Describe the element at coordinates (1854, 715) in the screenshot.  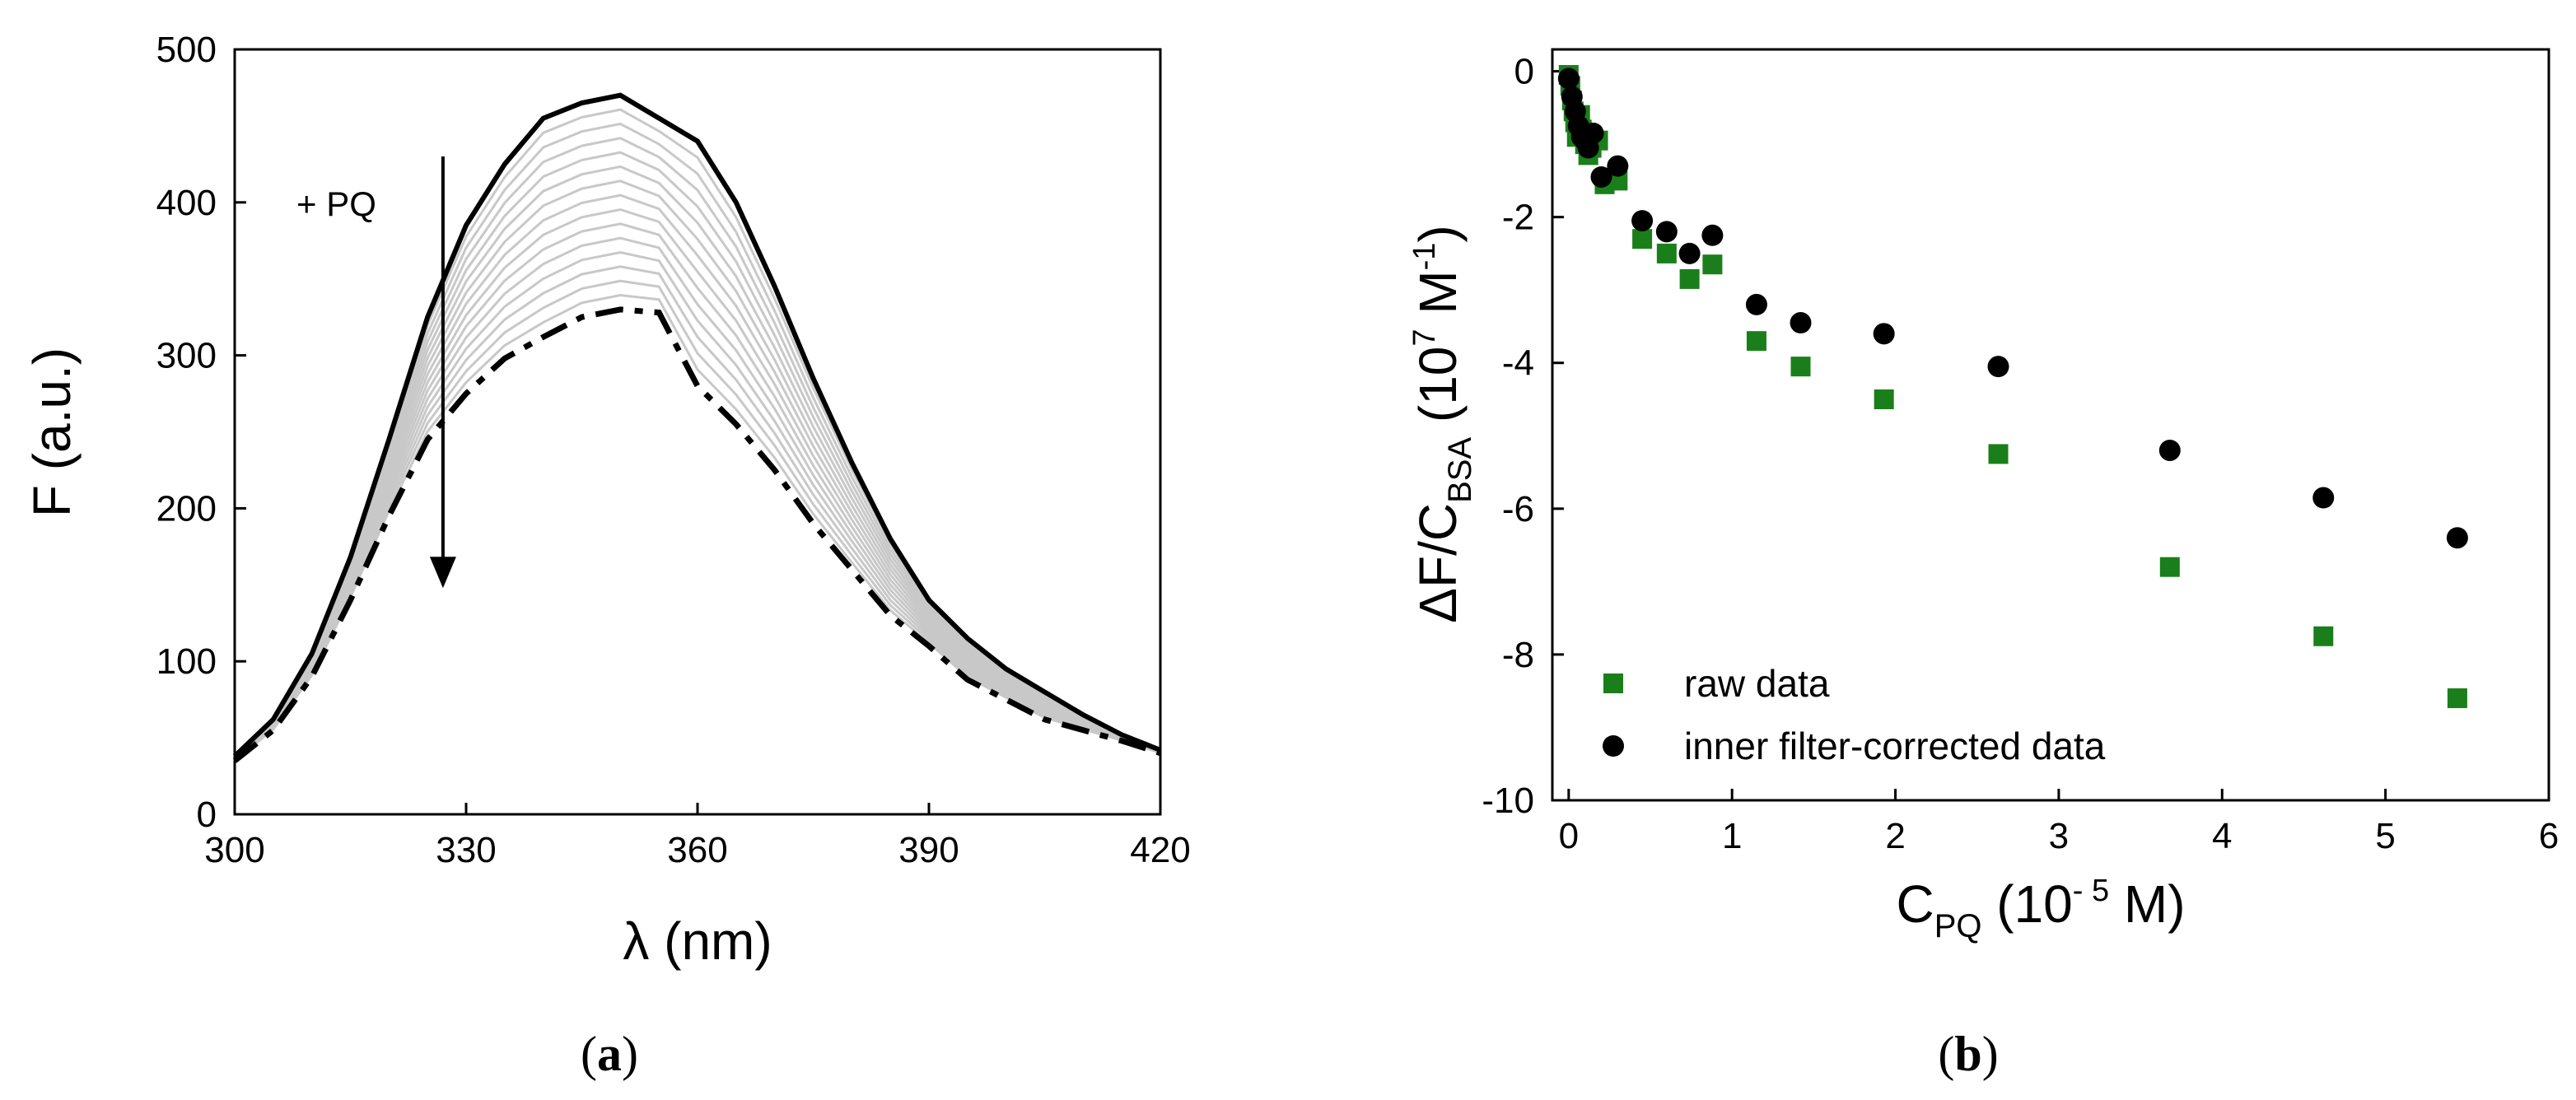
I see `panel-b-legend: raw data inner filter-corrected data` at that location.